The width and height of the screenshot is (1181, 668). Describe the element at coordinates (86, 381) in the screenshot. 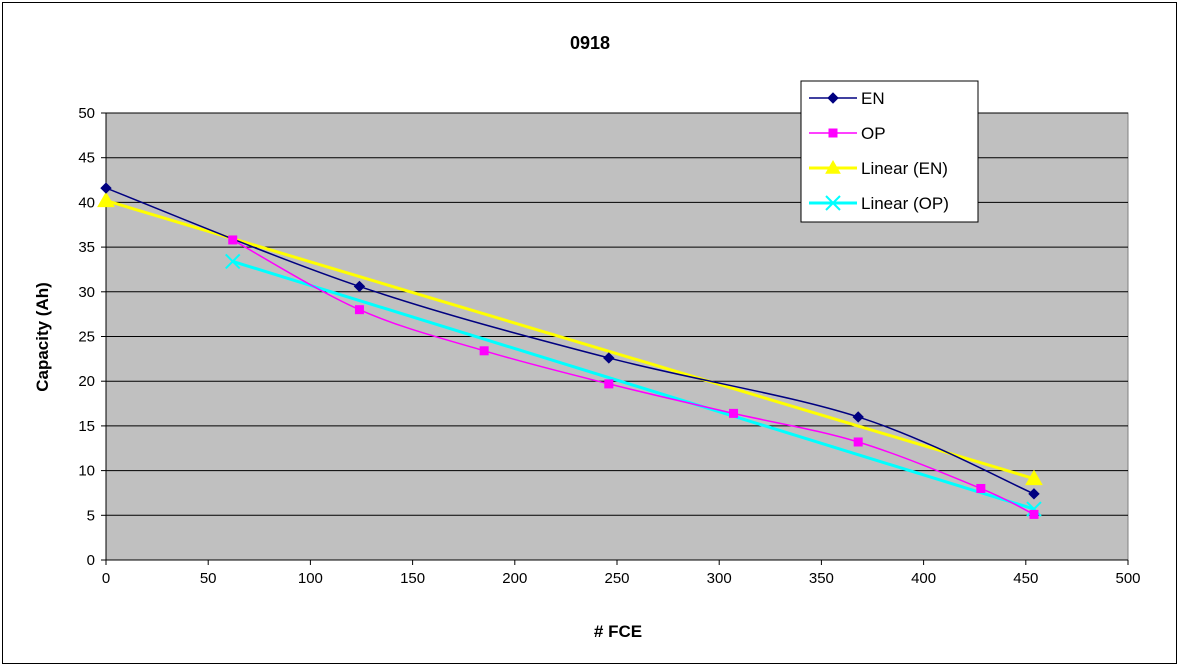

I see `y-tick-label: 20` at that location.